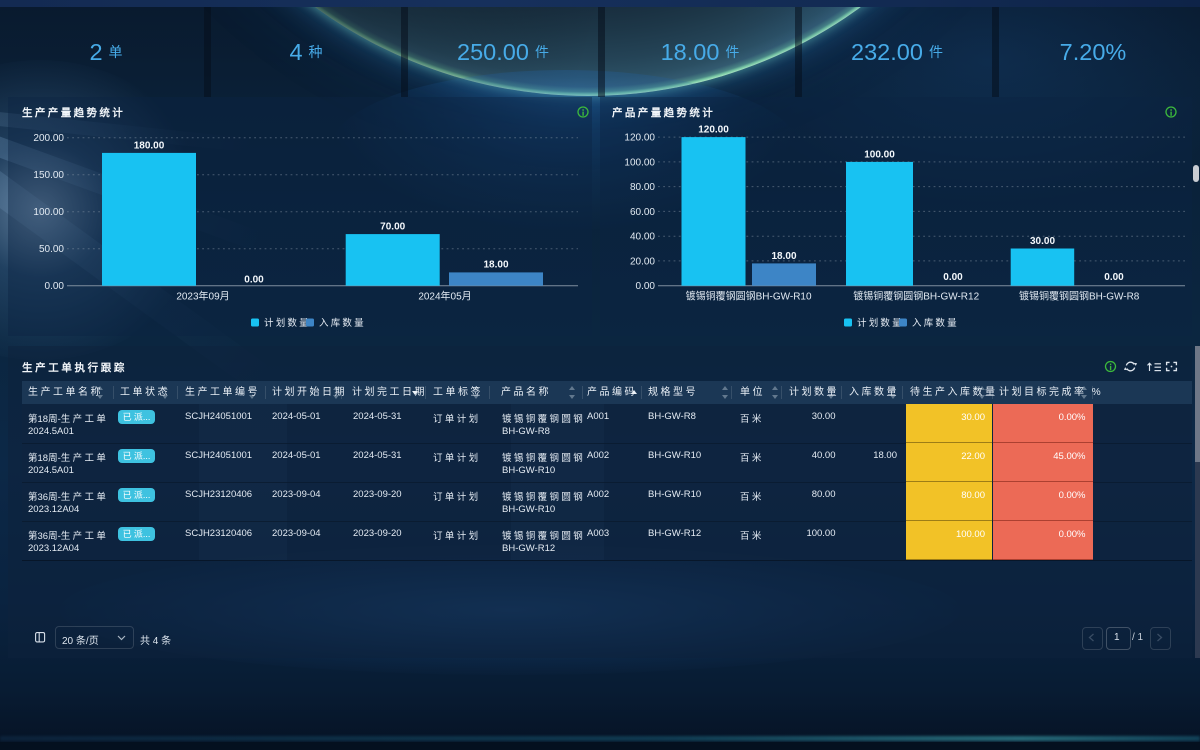 The height and width of the screenshot is (750, 1200). What do you see at coordinates (642, 187) in the screenshot?
I see `svg-text: 80.00` at bounding box center [642, 187].